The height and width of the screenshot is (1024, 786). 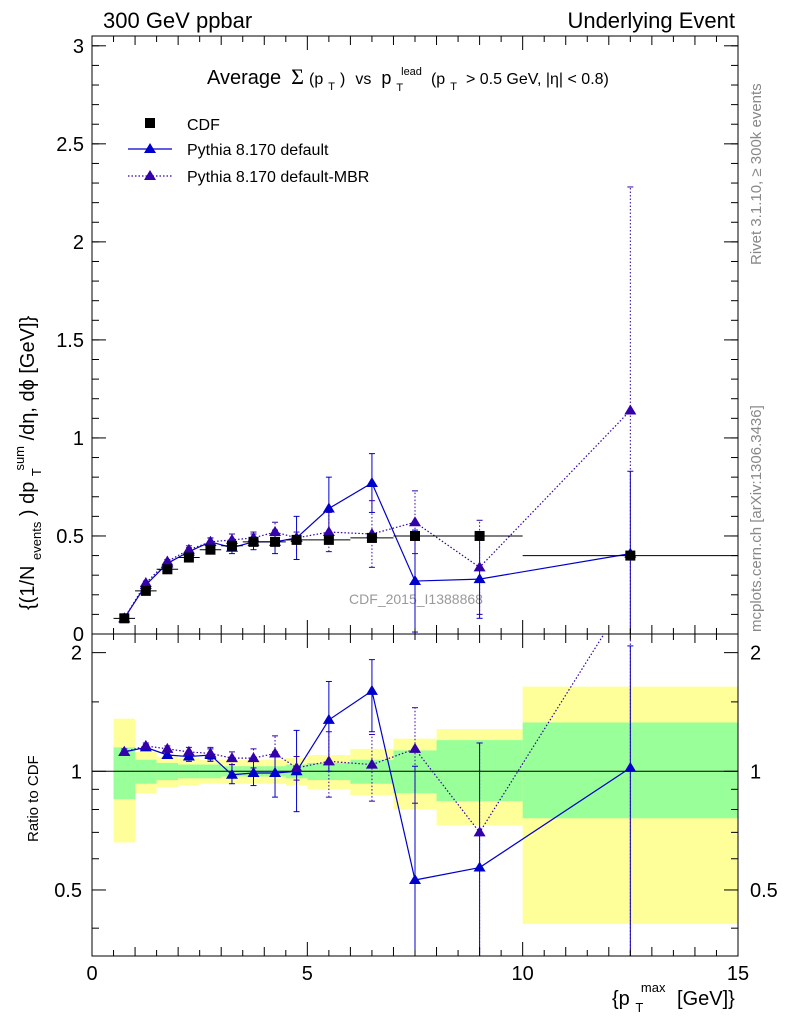 I want to click on main-ytick-label: 2, so click(x=78, y=243).